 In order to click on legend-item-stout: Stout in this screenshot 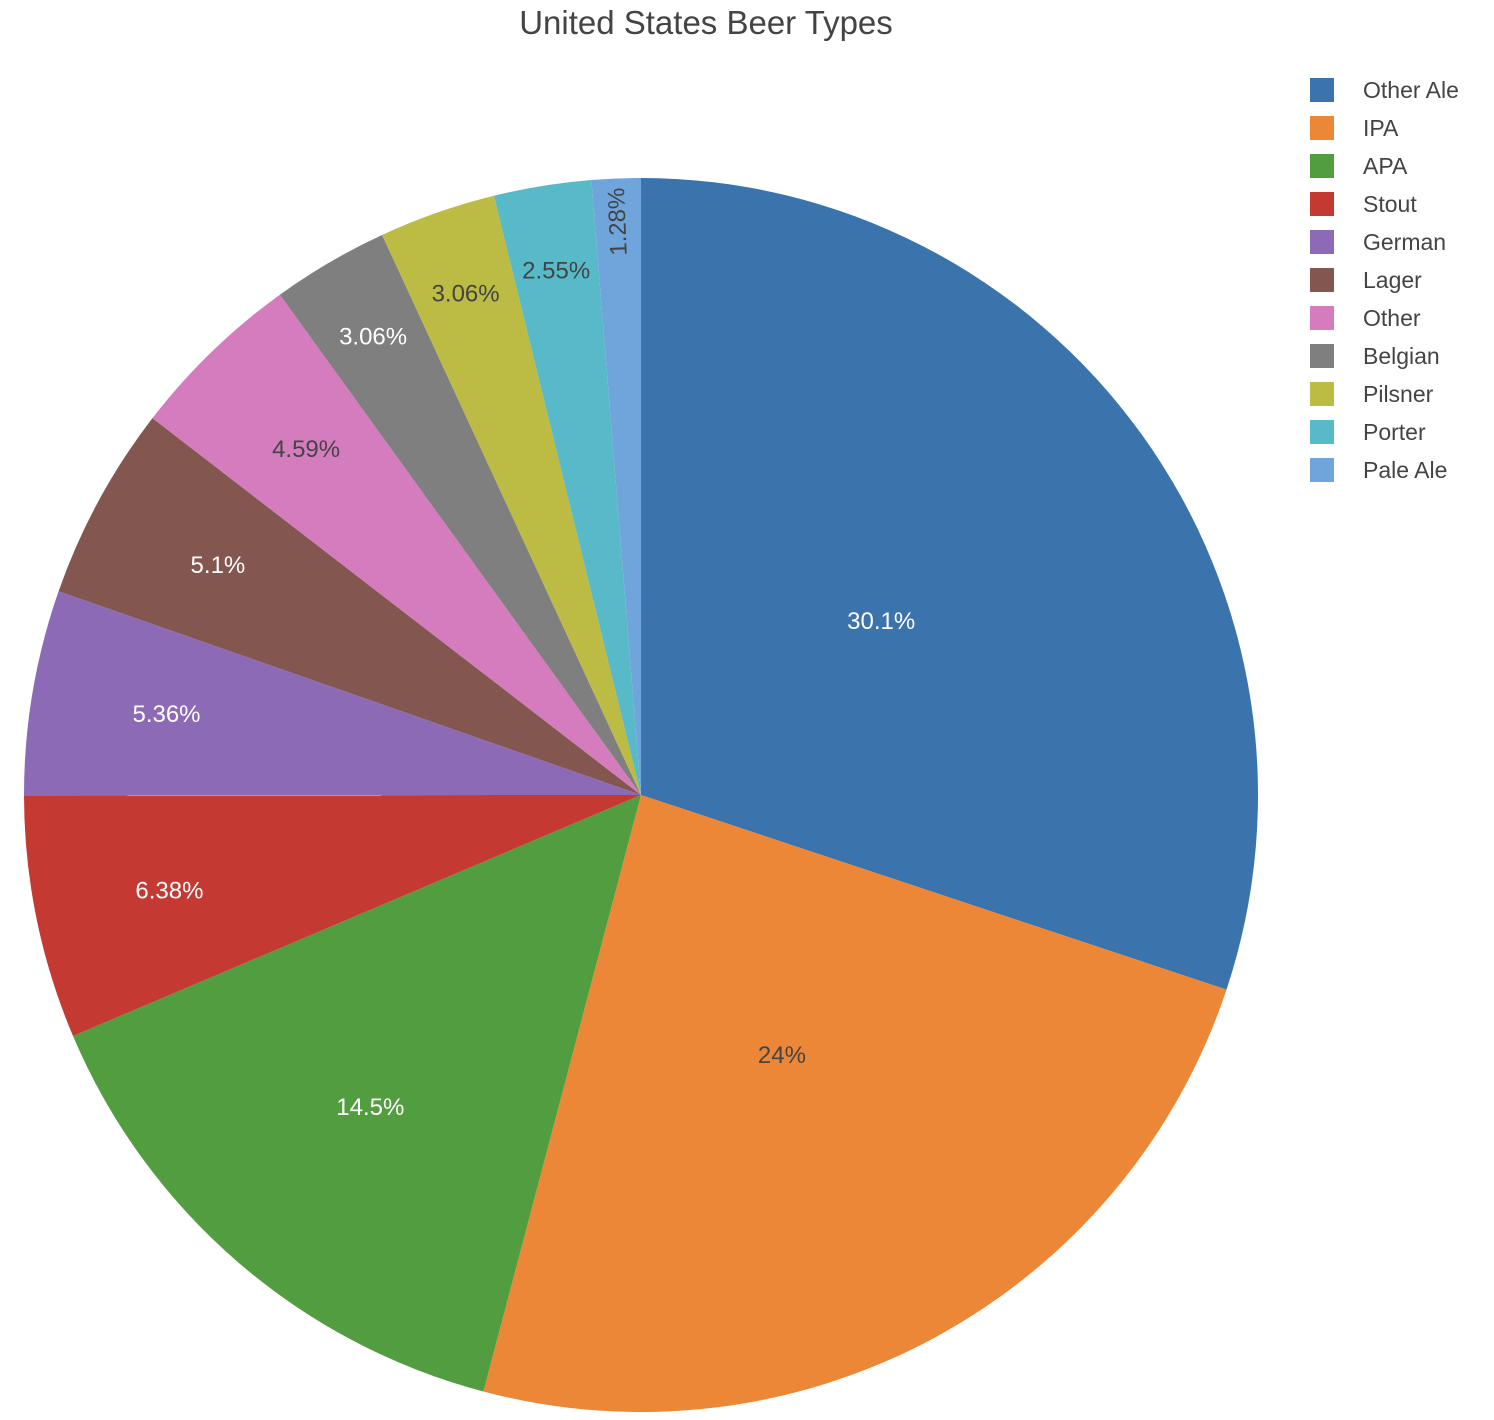, I will do `click(1363, 204)`.